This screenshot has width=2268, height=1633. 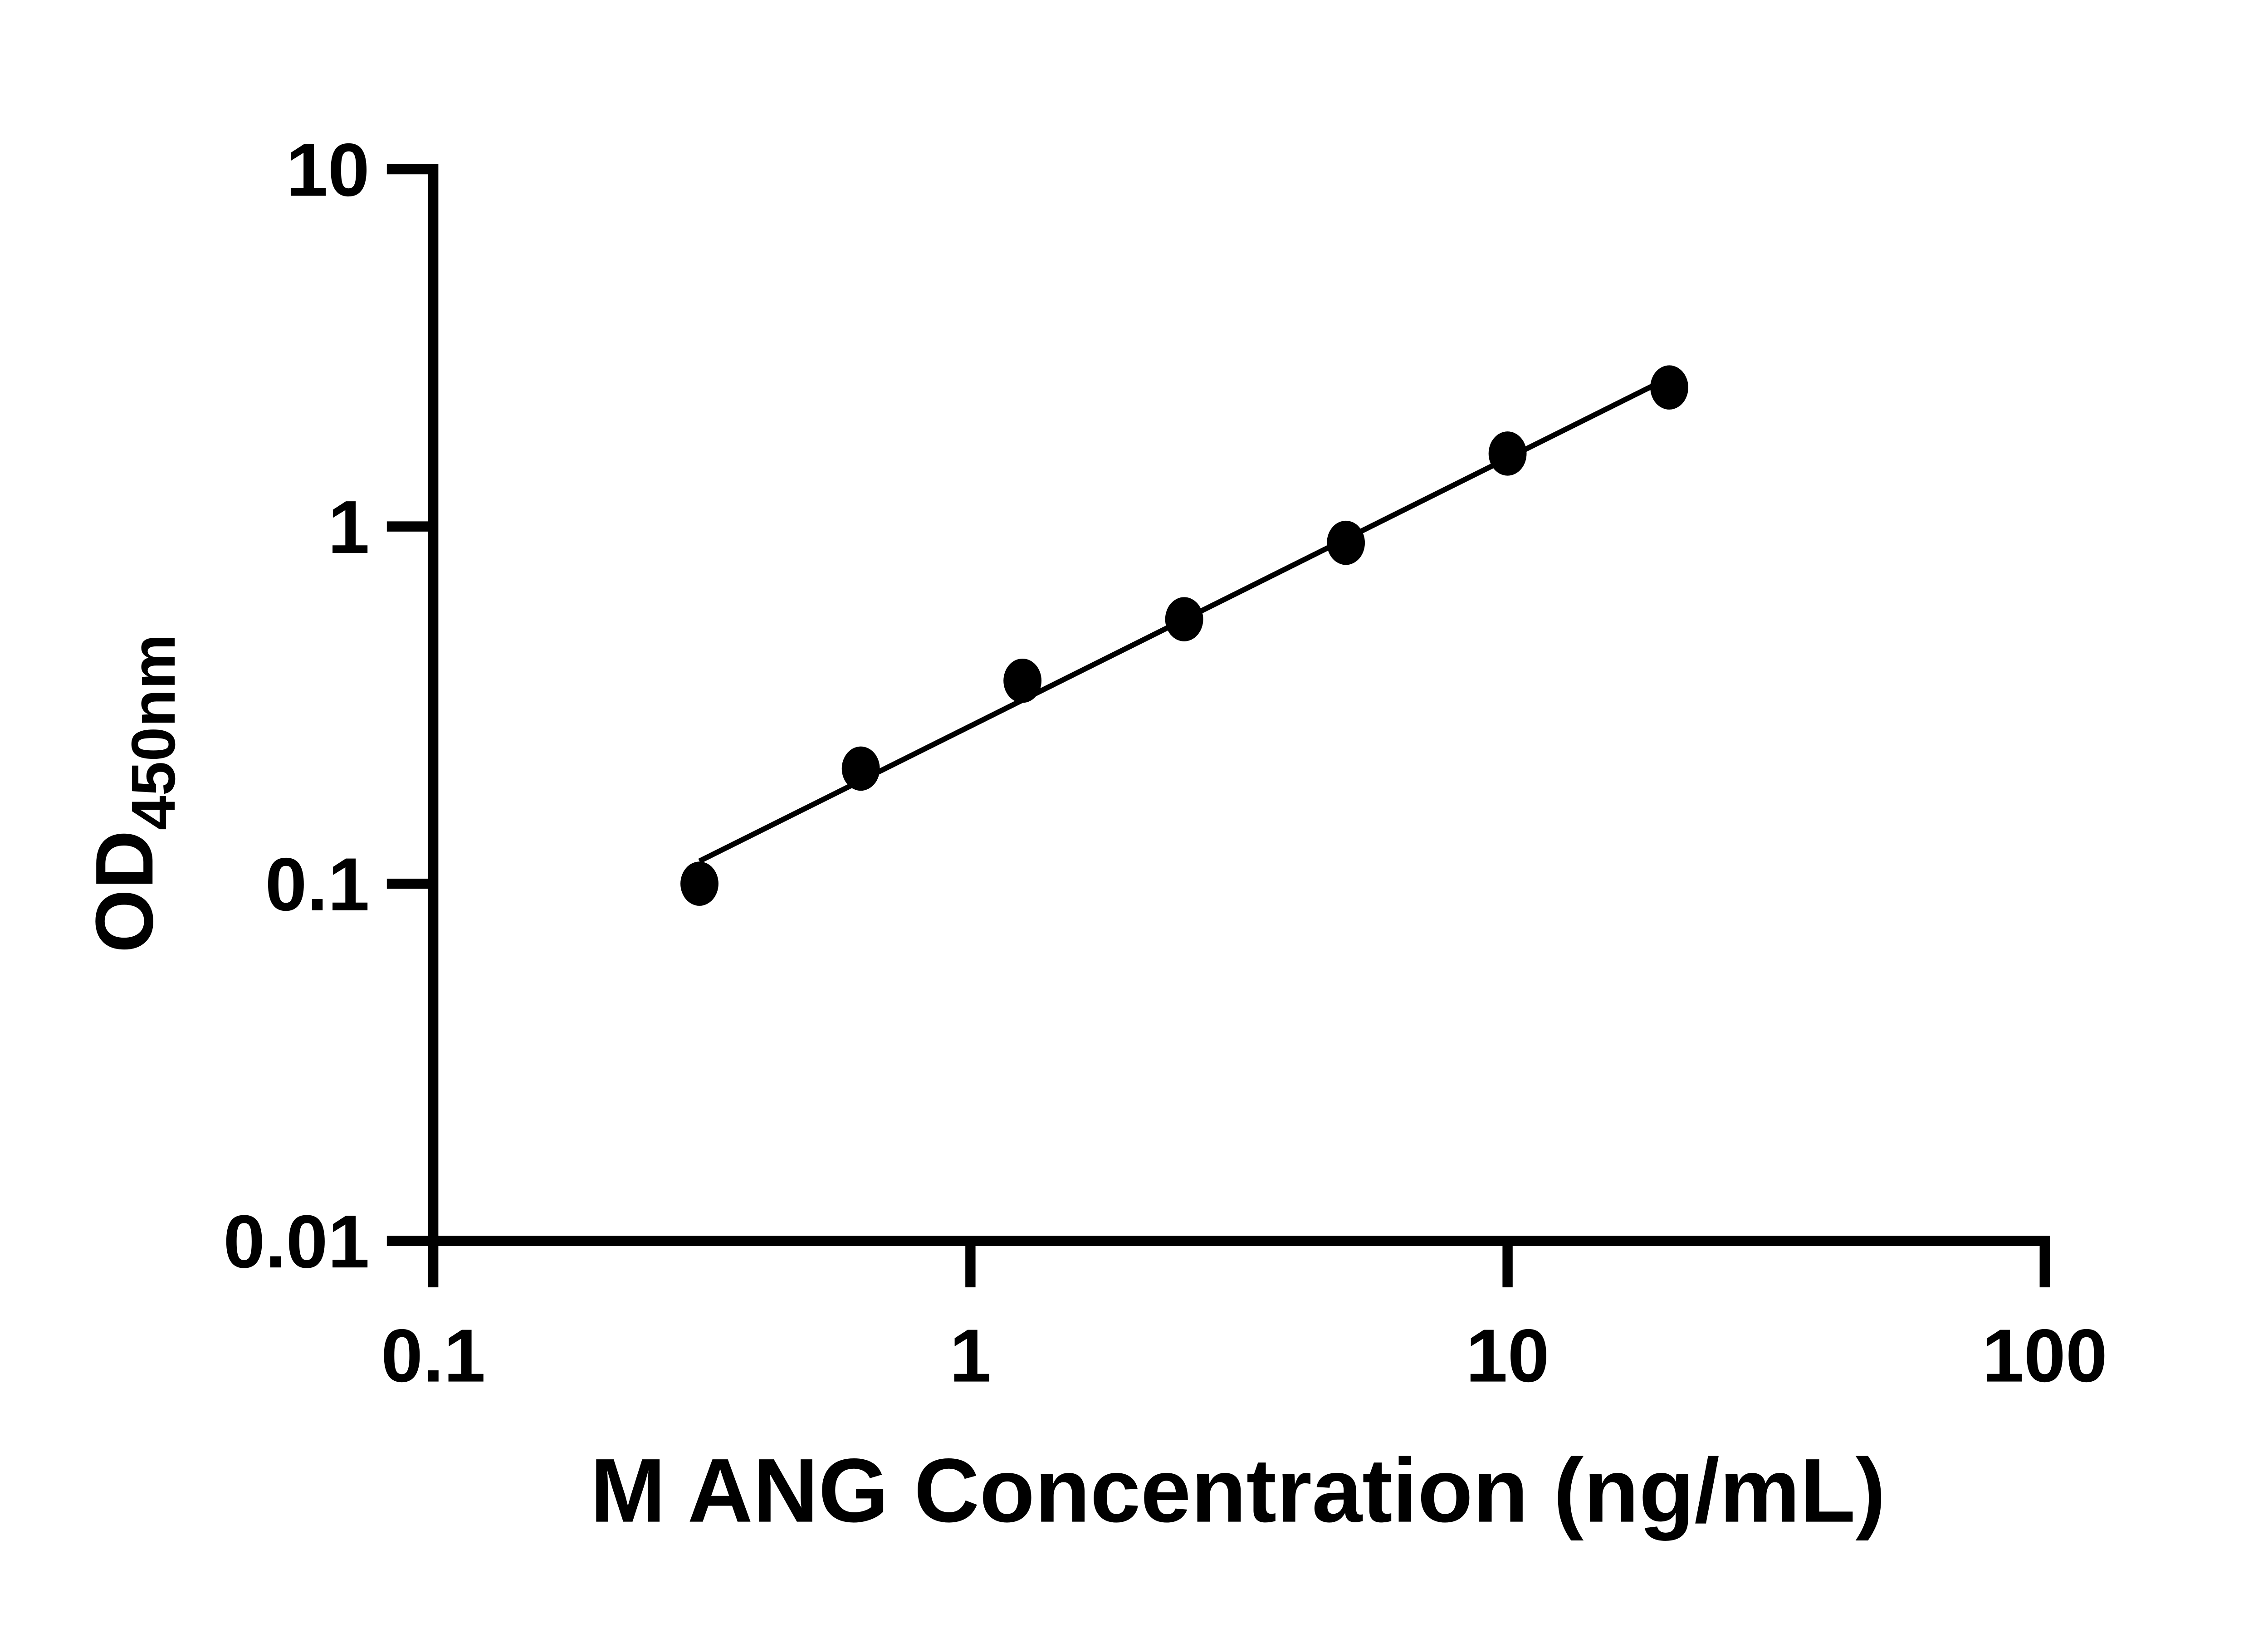 I want to click on y-tick-label: 1, so click(x=349, y=527).